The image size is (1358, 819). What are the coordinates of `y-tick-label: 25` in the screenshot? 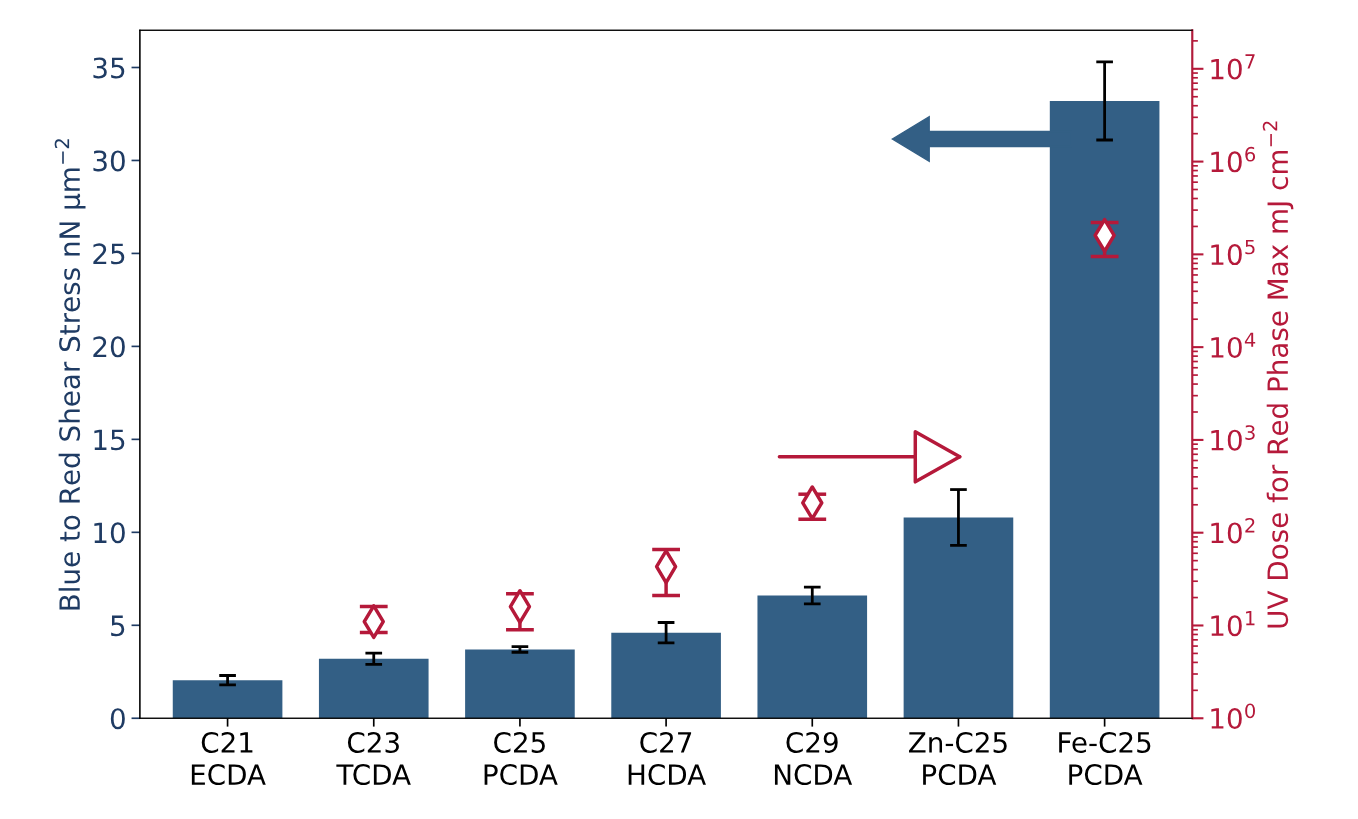 It's located at (109, 254).